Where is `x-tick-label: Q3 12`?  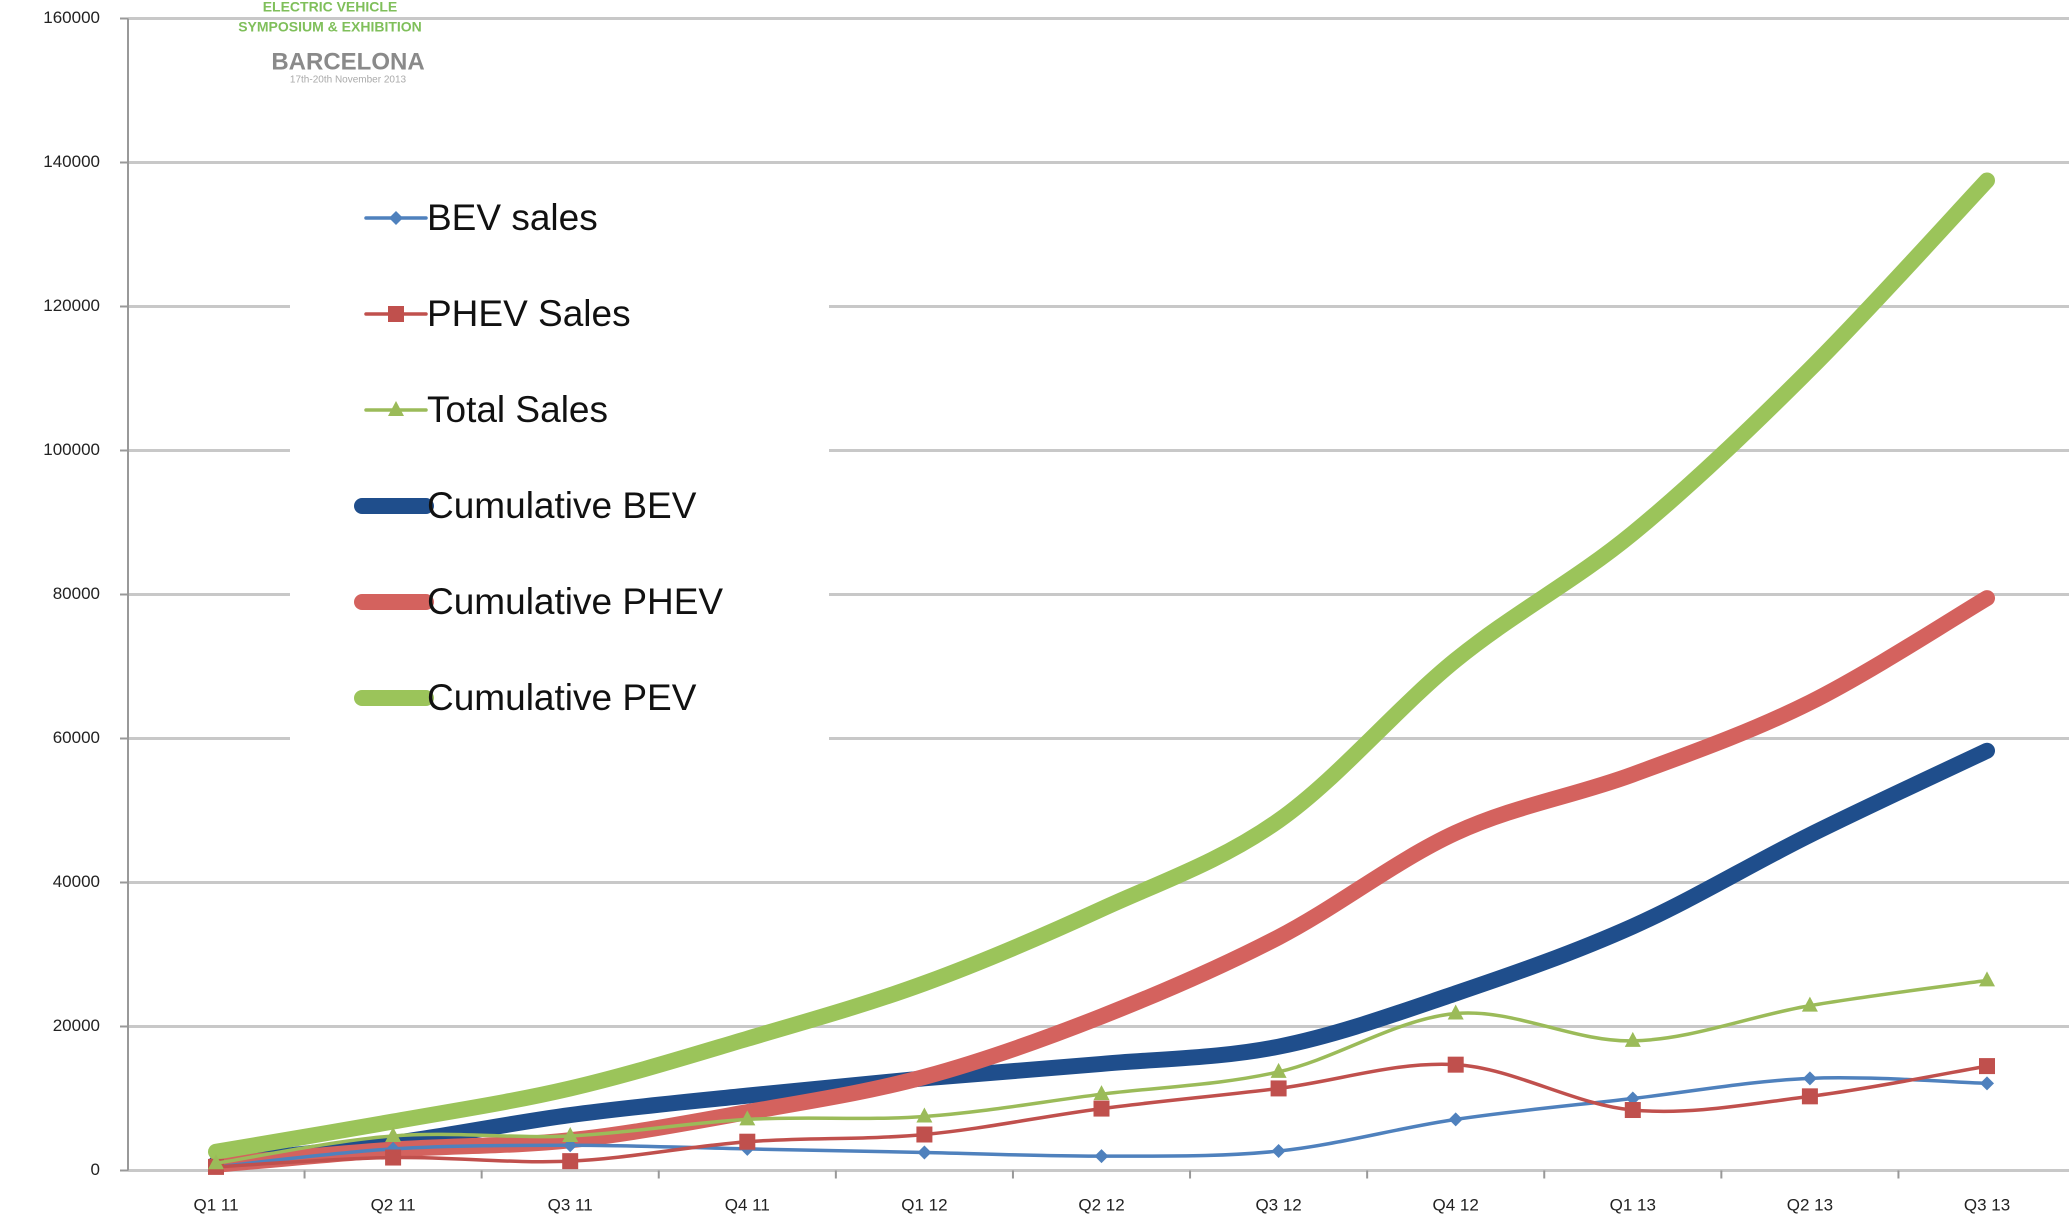 x-tick-label: Q3 12 is located at coordinates (1278, 1204).